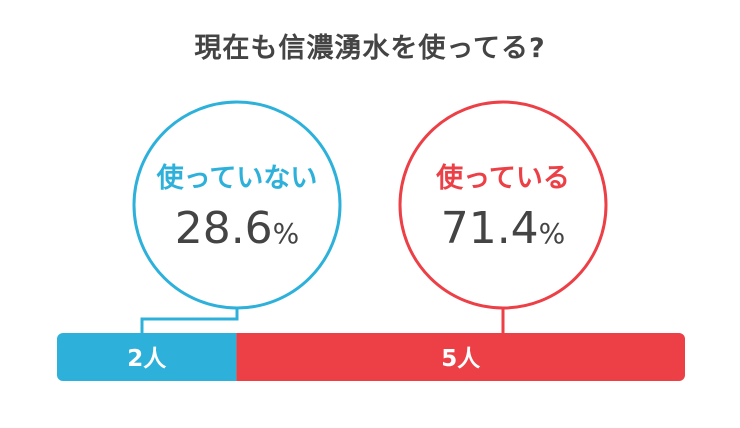  What do you see at coordinates (370, 48) in the screenshot?
I see `chart-title: 現在も信濃湧水を使ってる?` at bounding box center [370, 48].